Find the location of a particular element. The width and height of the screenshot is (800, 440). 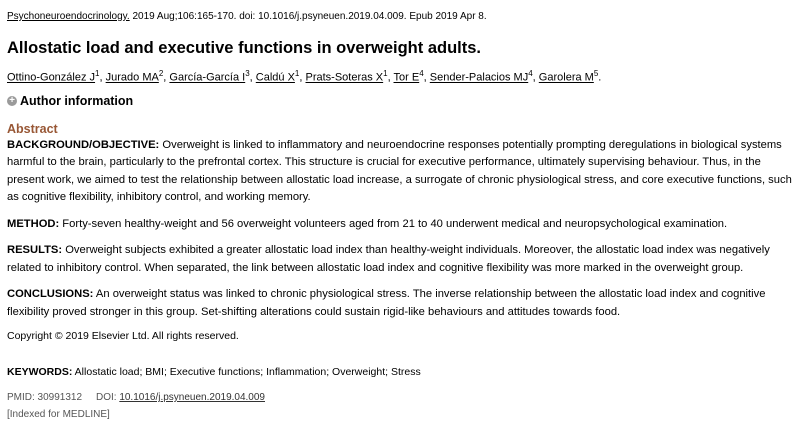

affiliation-number: 2 is located at coordinates (161, 73).